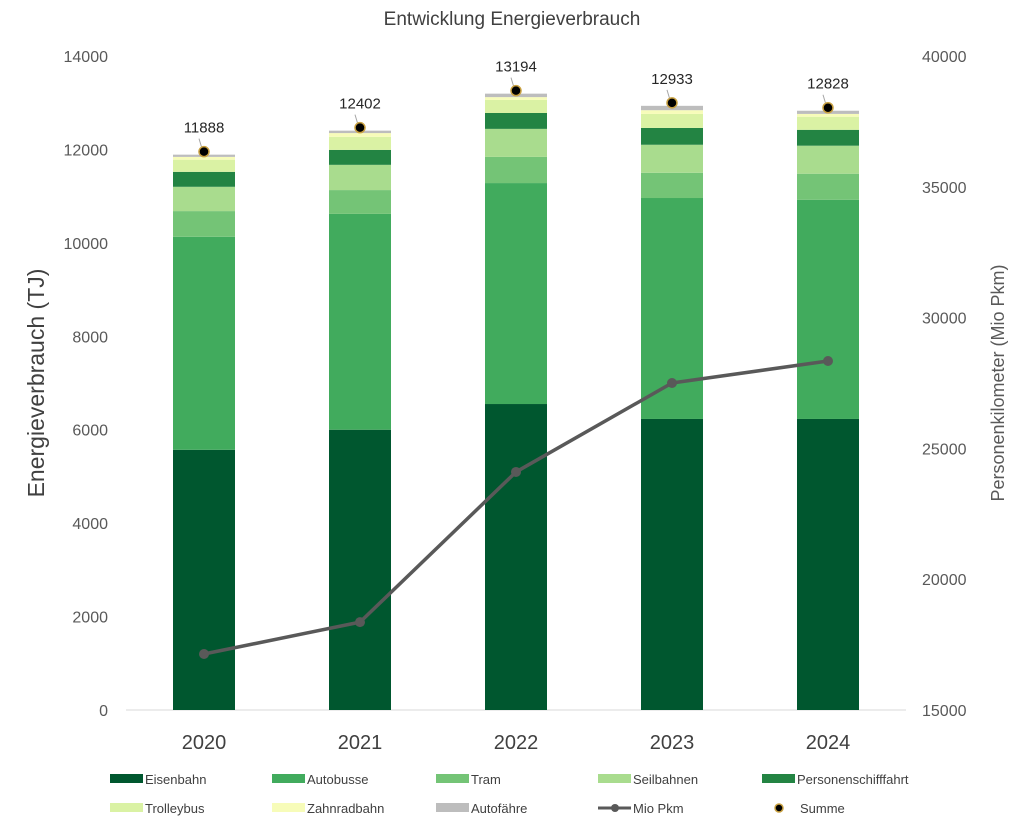 This screenshot has width=1024, height=826. What do you see at coordinates (86, 244) in the screenshot?
I see `y-tick-label: 10000` at bounding box center [86, 244].